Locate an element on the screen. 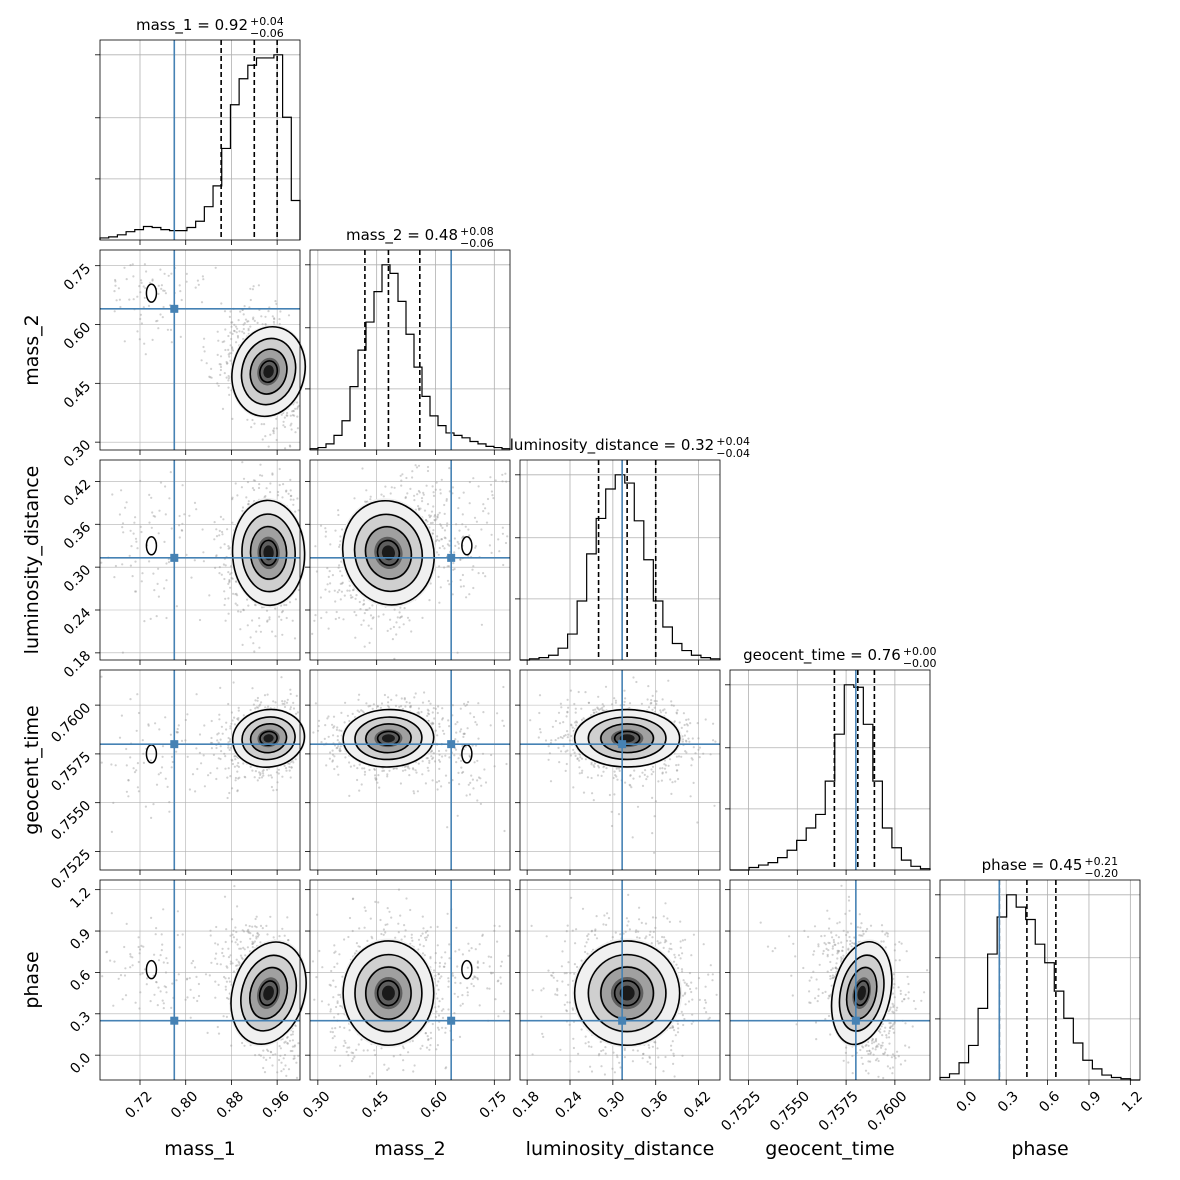 This screenshot has width=1180, height=1180. truth-marker is located at coordinates (174, 308).